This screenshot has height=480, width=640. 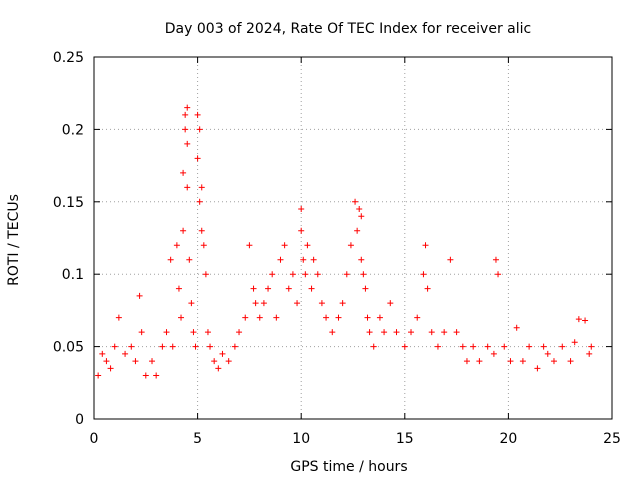 What do you see at coordinates (348, 467) in the screenshot?
I see `x-axis-title: GPS time / hours` at bounding box center [348, 467].